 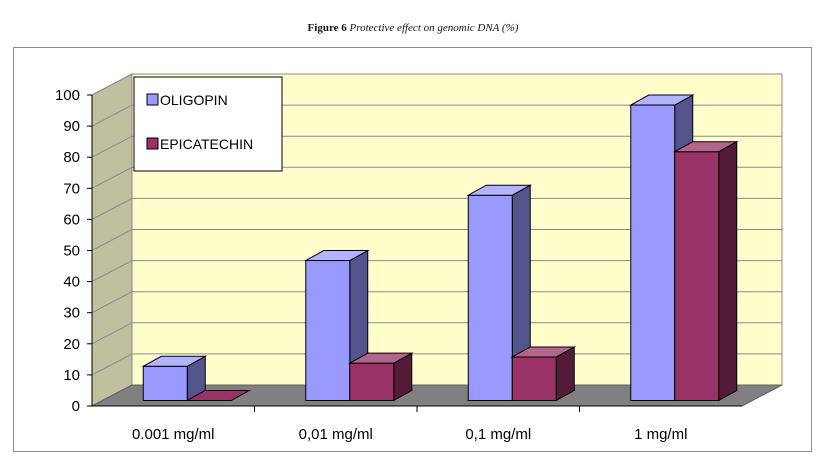 What do you see at coordinates (71, 375) in the screenshot?
I see `y-tick-label: 10` at bounding box center [71, 375].